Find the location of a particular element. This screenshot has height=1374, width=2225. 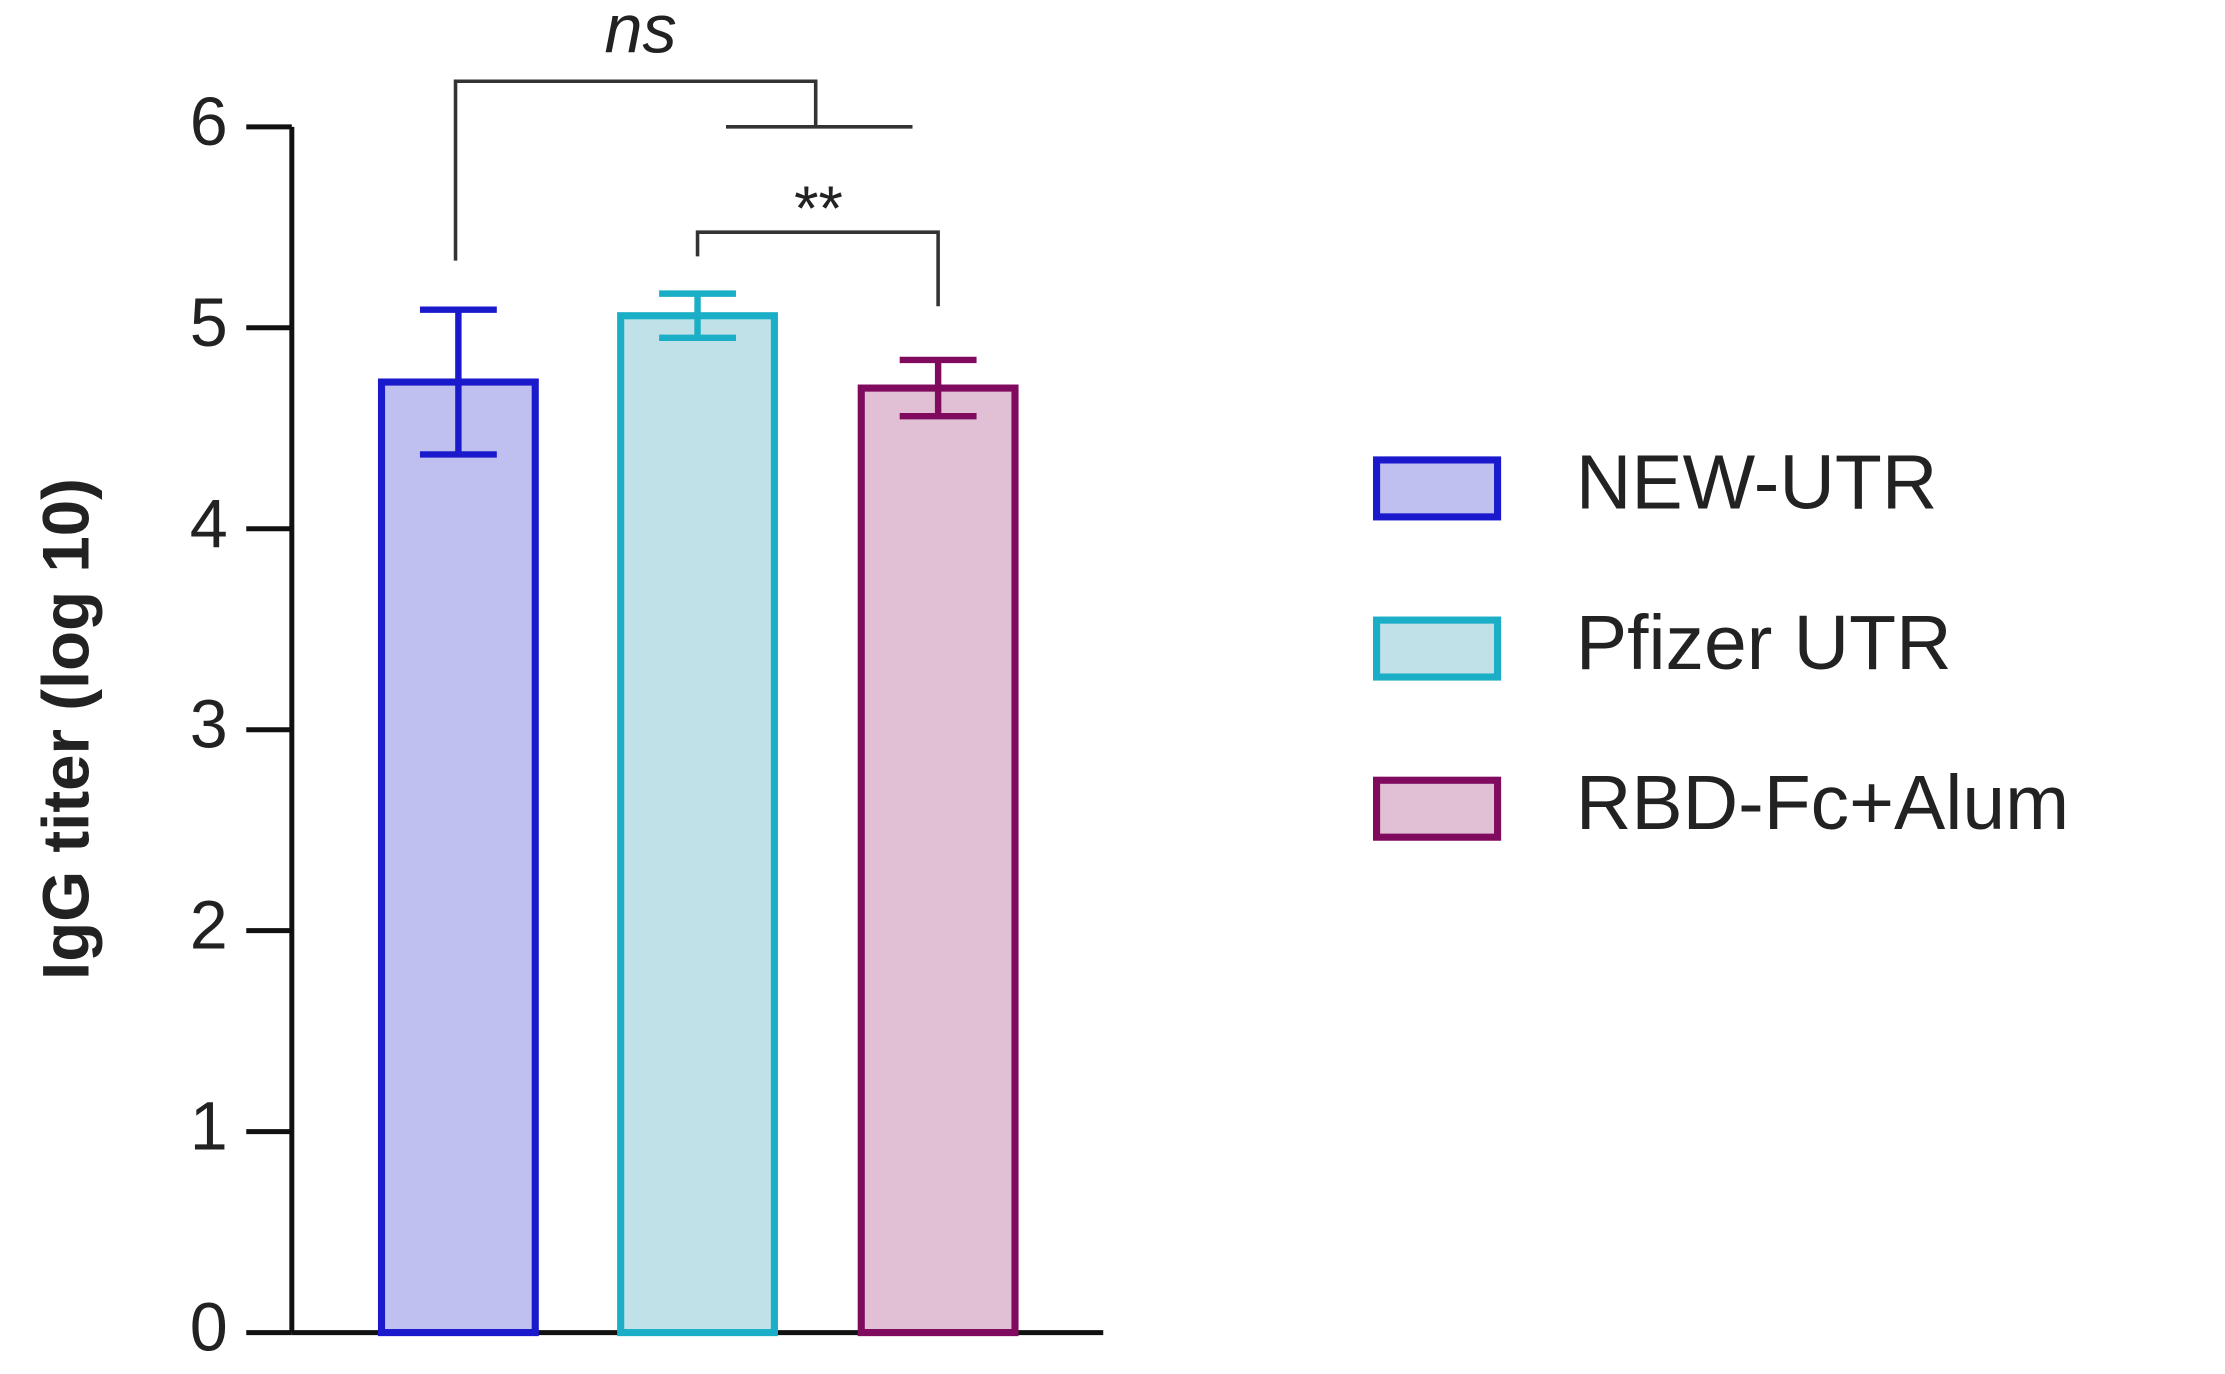

annotation-ns: ns is located at coordinates (641, 33).